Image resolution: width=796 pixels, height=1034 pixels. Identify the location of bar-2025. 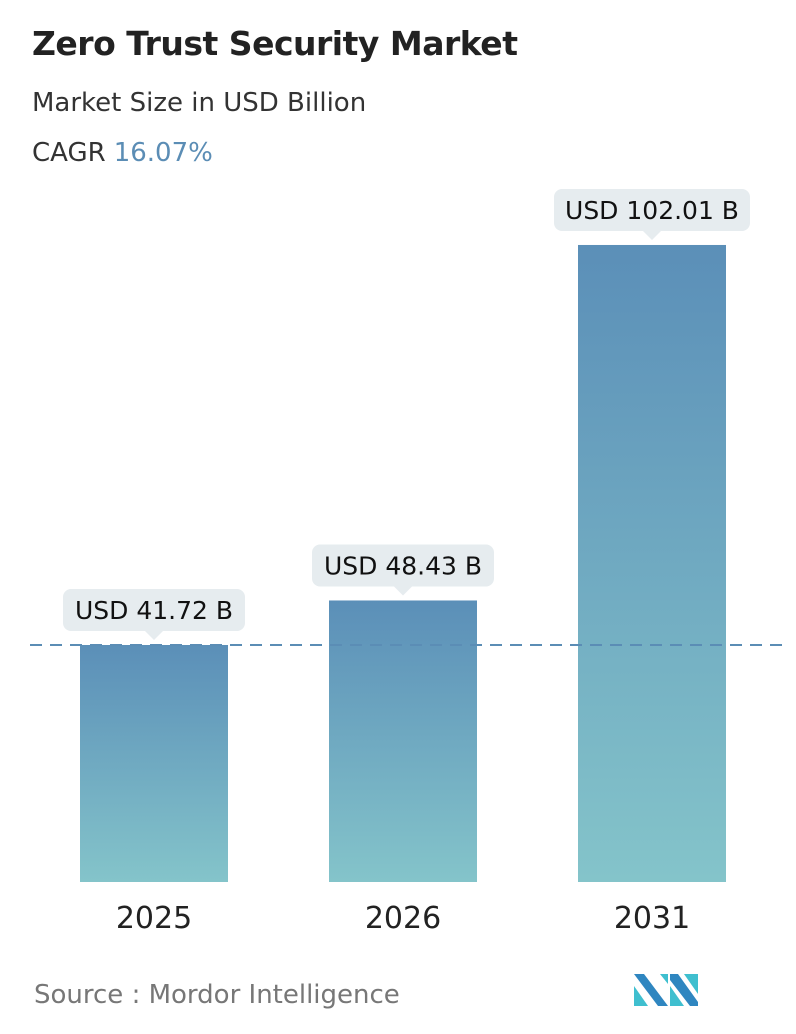
(154, 763).